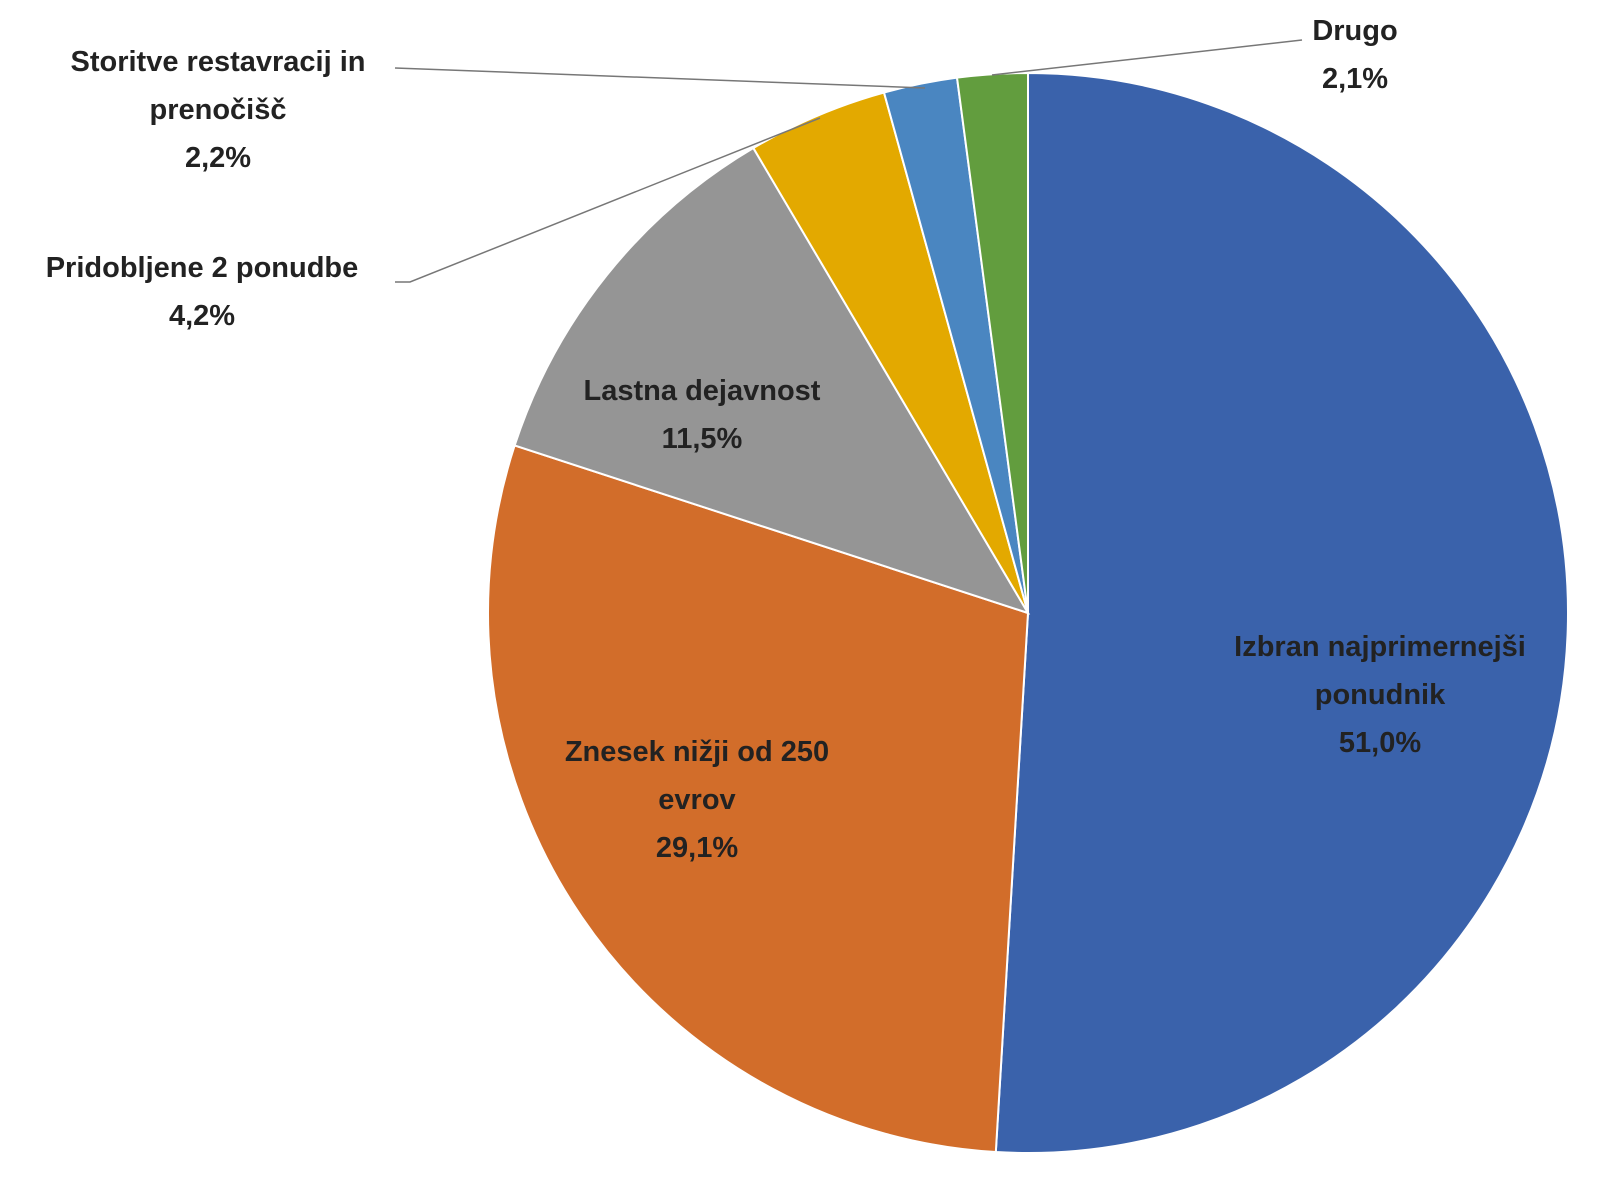 This screenshot has height=1182, width=1607. Describe the element at coordinates (1355, 79) in the screenshot. I see `value-label: 2,1%` at that location.